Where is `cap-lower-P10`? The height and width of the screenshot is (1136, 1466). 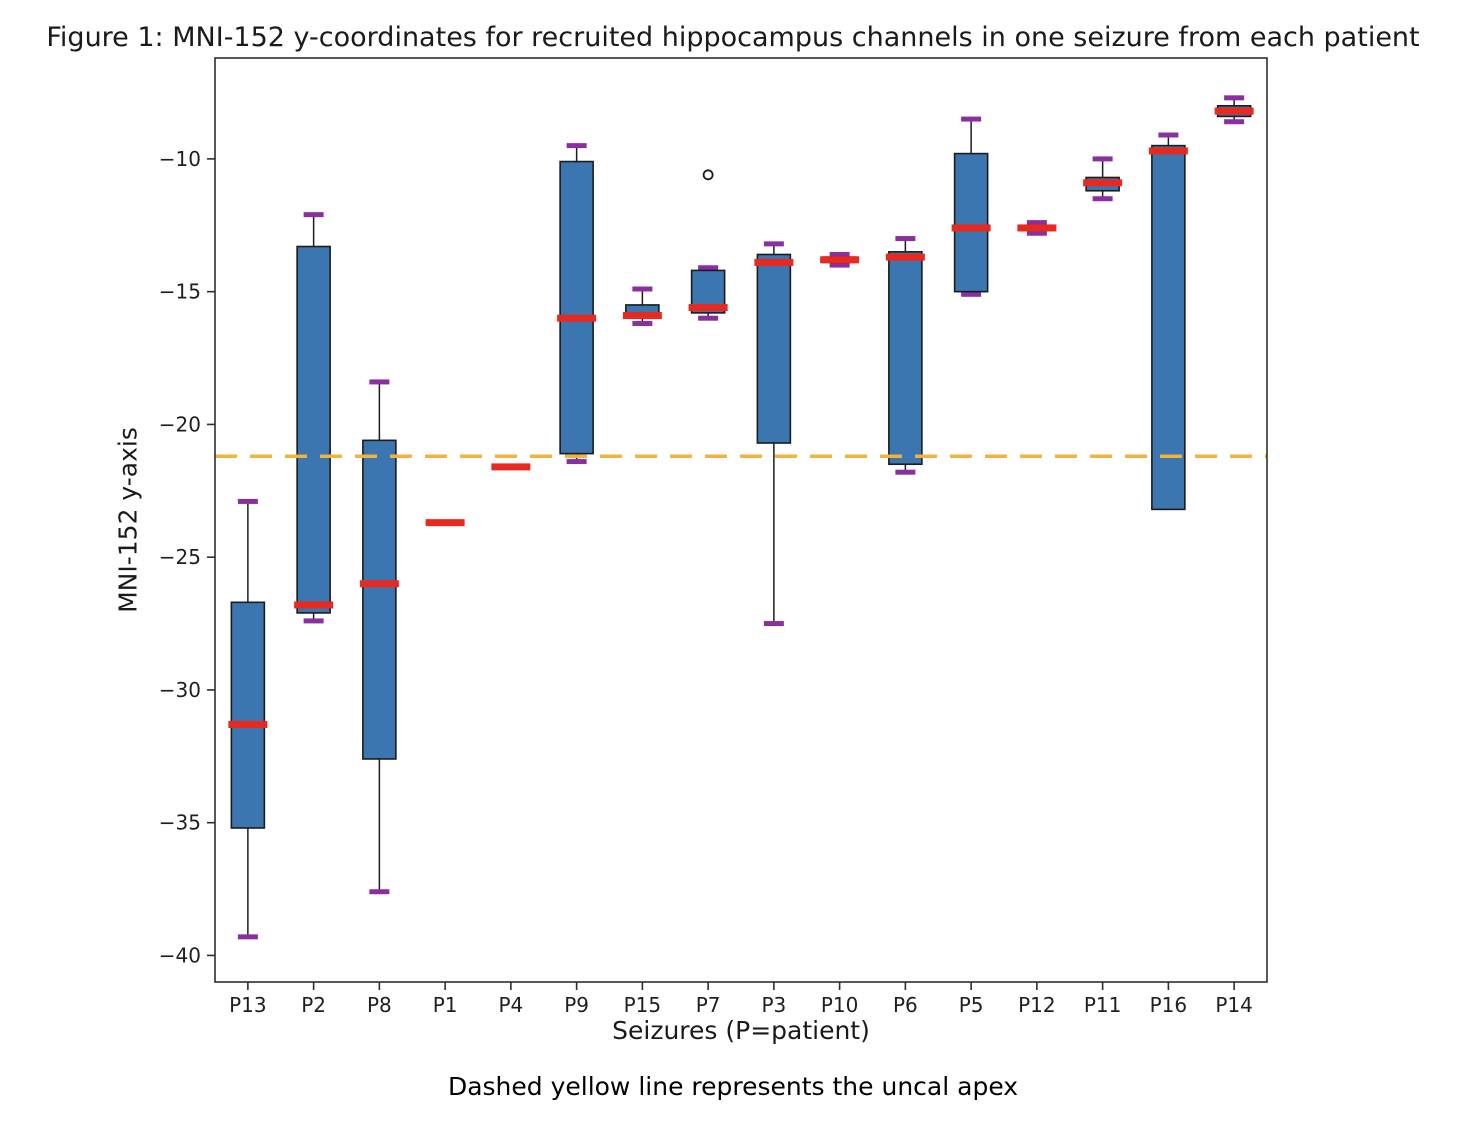 cap-lower-P10 is located at coordinates (839, 265).